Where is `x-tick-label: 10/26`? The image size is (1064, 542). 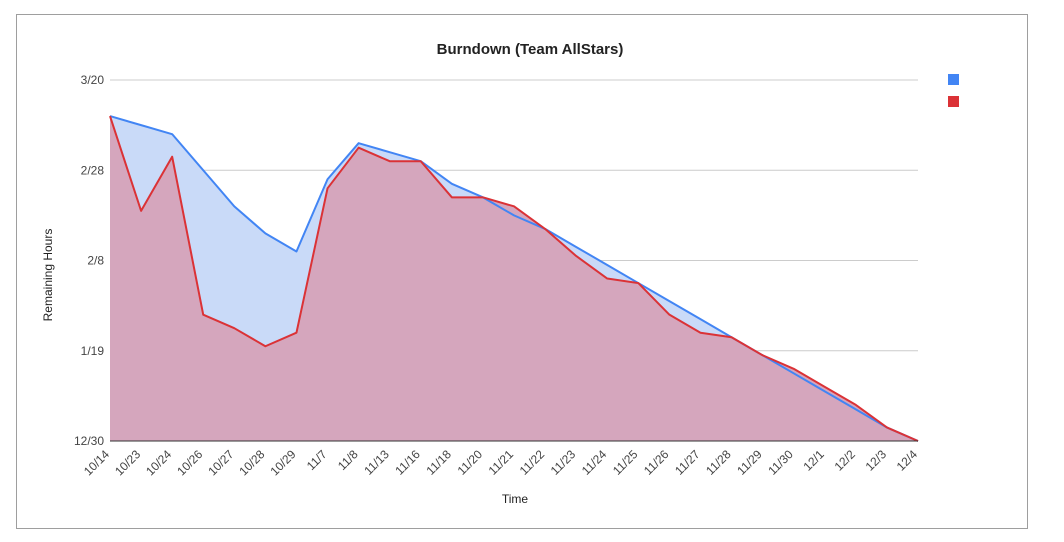
x-tick-label: 10/26 is located at coordinates (189, 462).